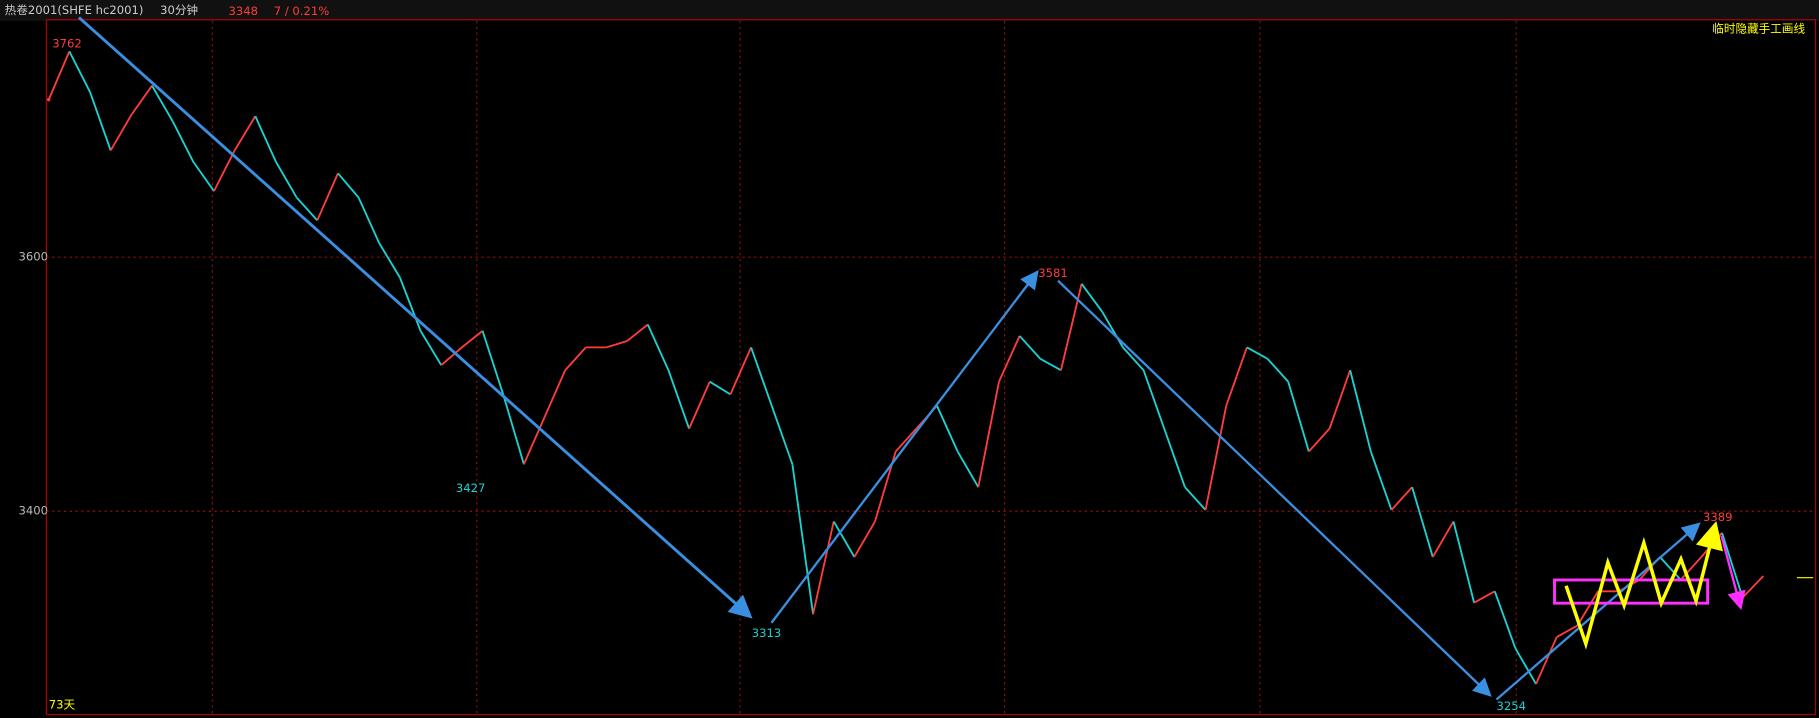  What do you see at coordinates (1718, 517) in the screenshot?
I see `annotation: 3389` at bounding box center [1718, 517].